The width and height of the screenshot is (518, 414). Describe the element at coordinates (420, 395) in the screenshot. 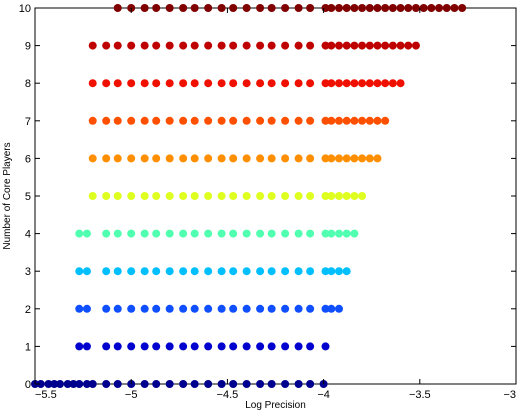

I see `x-tick-label: −3.5` at that location.